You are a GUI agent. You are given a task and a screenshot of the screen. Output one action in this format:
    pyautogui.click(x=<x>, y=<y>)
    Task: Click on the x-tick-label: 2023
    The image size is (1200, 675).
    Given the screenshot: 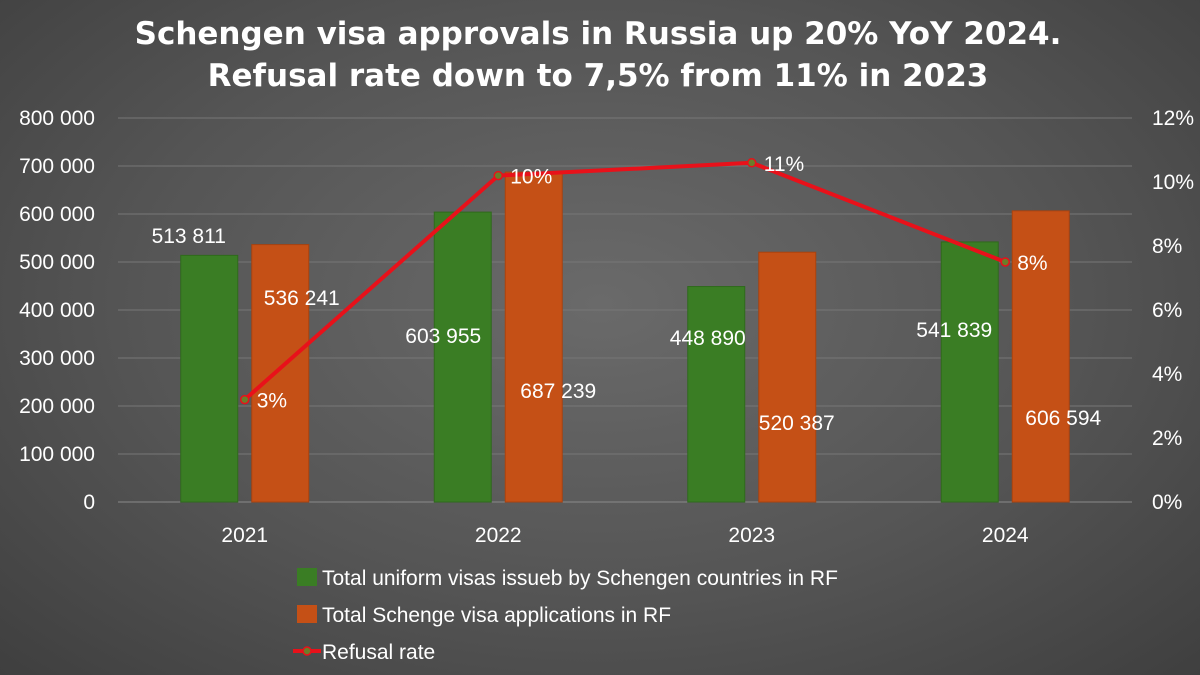 What is the action you would take?
    pyautogui.click(x=751, y=535)
    